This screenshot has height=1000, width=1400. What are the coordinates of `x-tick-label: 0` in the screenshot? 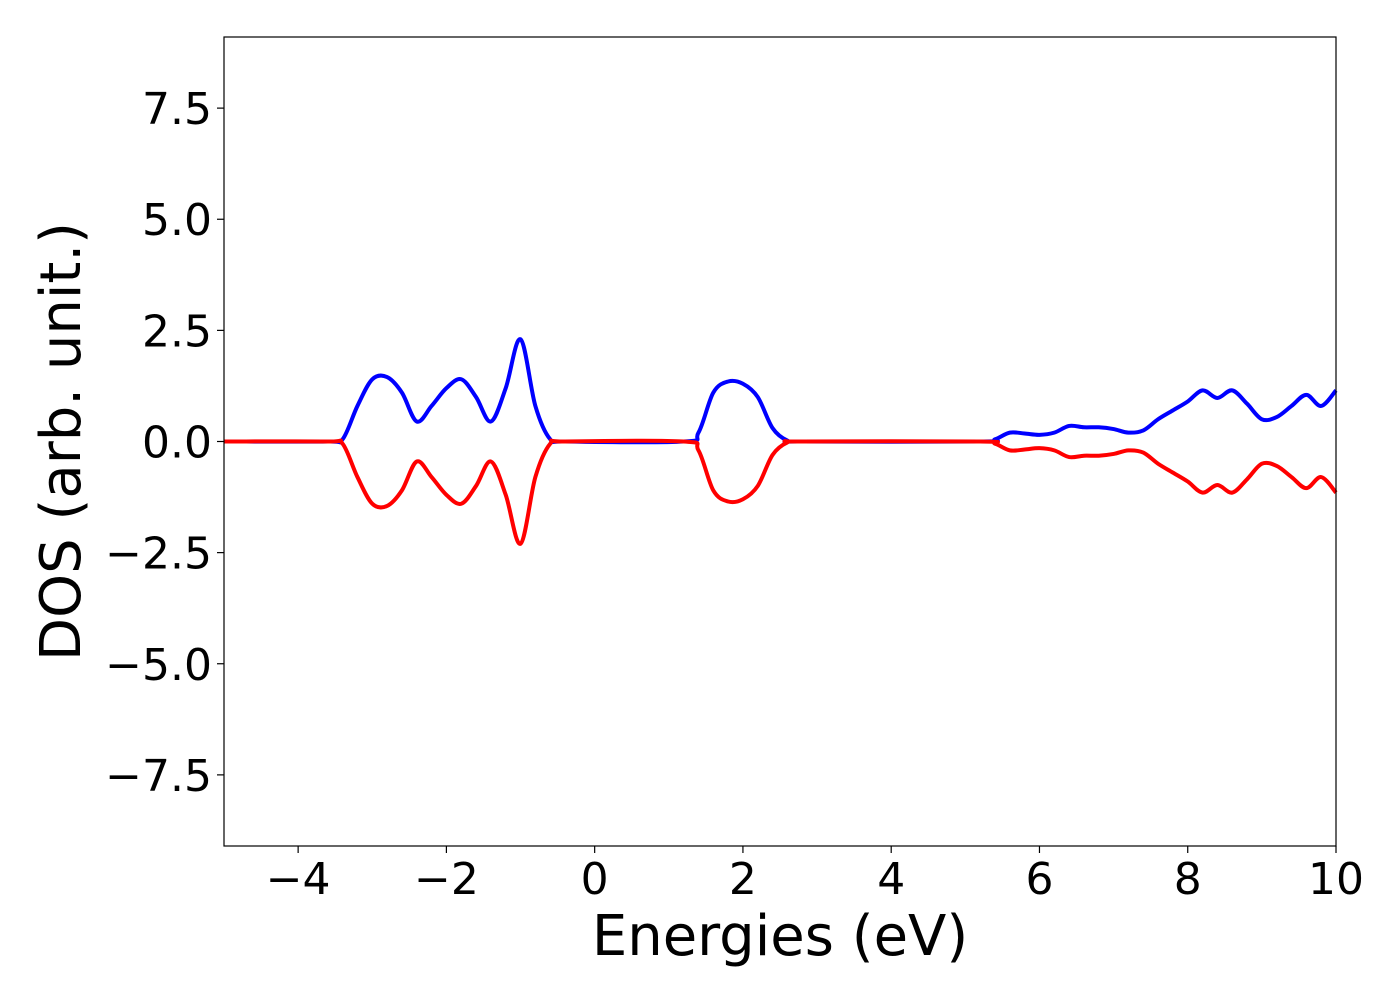 It's located at (595, 879).